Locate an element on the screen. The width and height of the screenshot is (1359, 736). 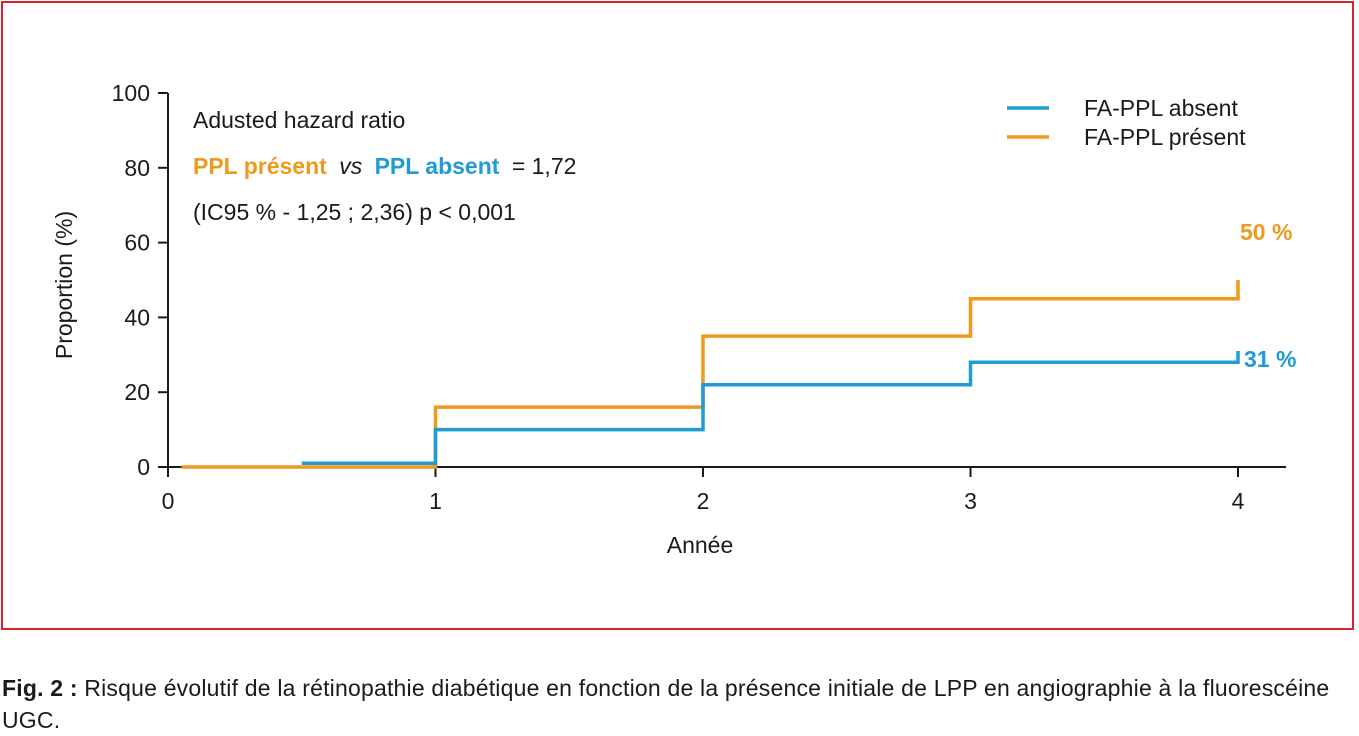
x-ticks: 0 1 2 3 4 is located at coordinates (703, 490).